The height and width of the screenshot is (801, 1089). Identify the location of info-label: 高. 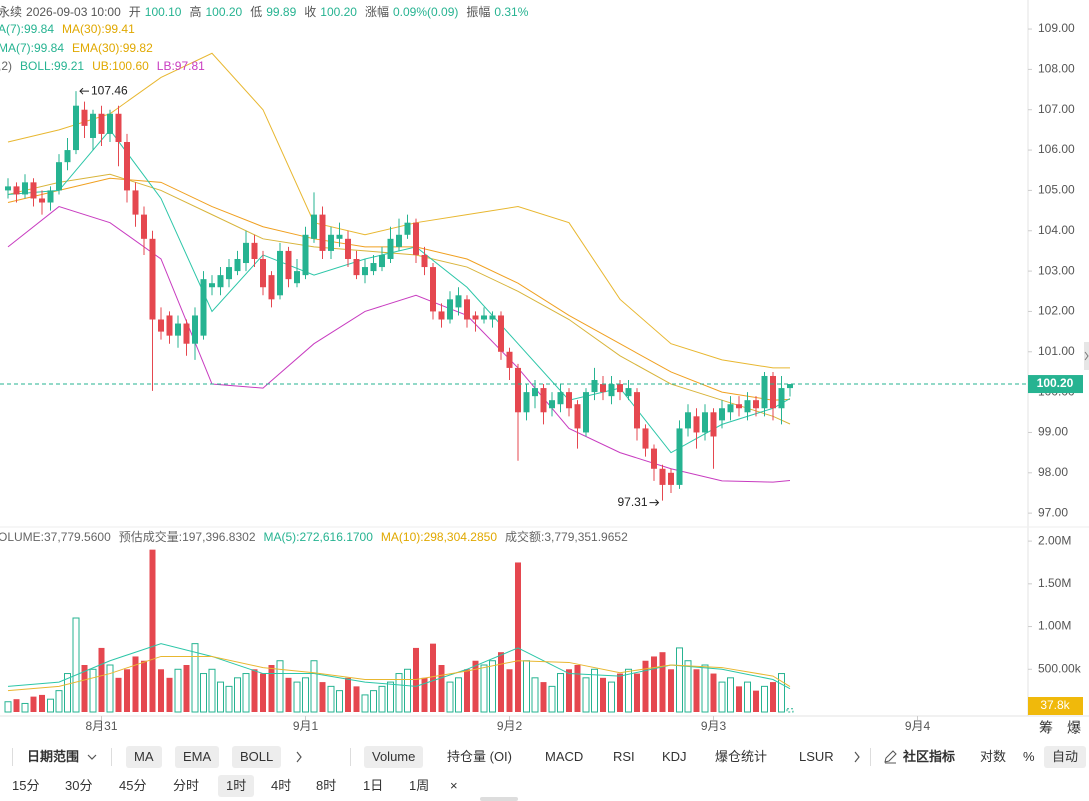
(195, 12).